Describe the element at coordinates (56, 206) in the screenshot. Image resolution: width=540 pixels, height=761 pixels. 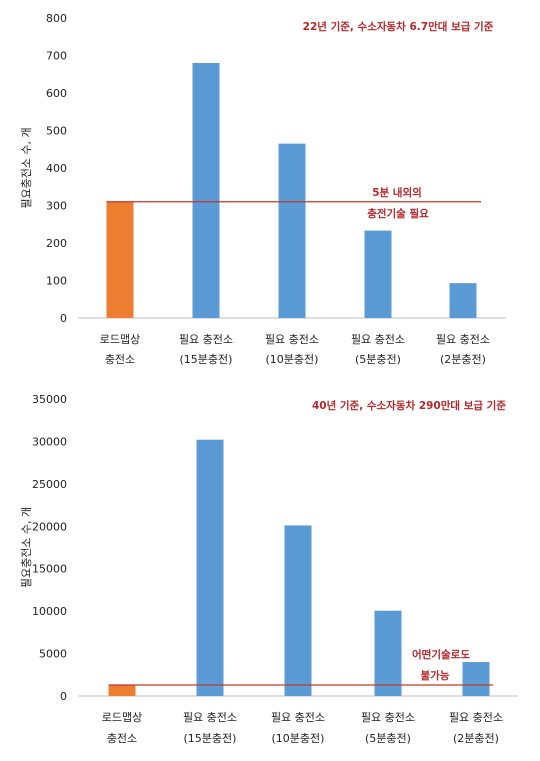
I see `y-tick-label: 300` at that location.